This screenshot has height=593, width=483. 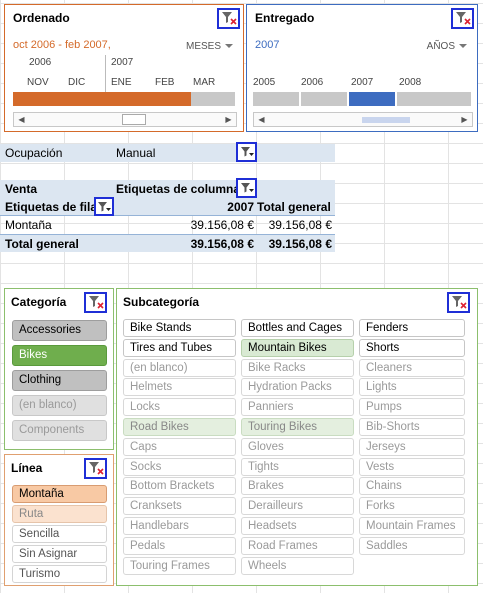 What do you see at coordinates (297, 347) in the screenshot?
I see `slicer-item-selected: Mountain Bikes` at bounding box center [297, 347].